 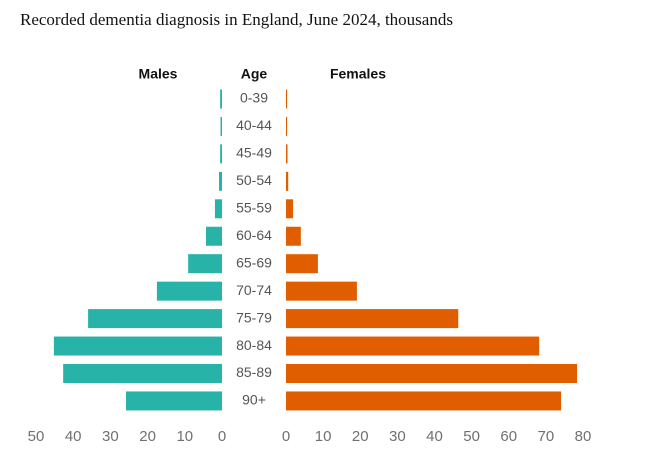 What do you see at coordinates (254, 98) in the screenshot?
I see `category-label: 0-39` at bounding box center [254, 98].